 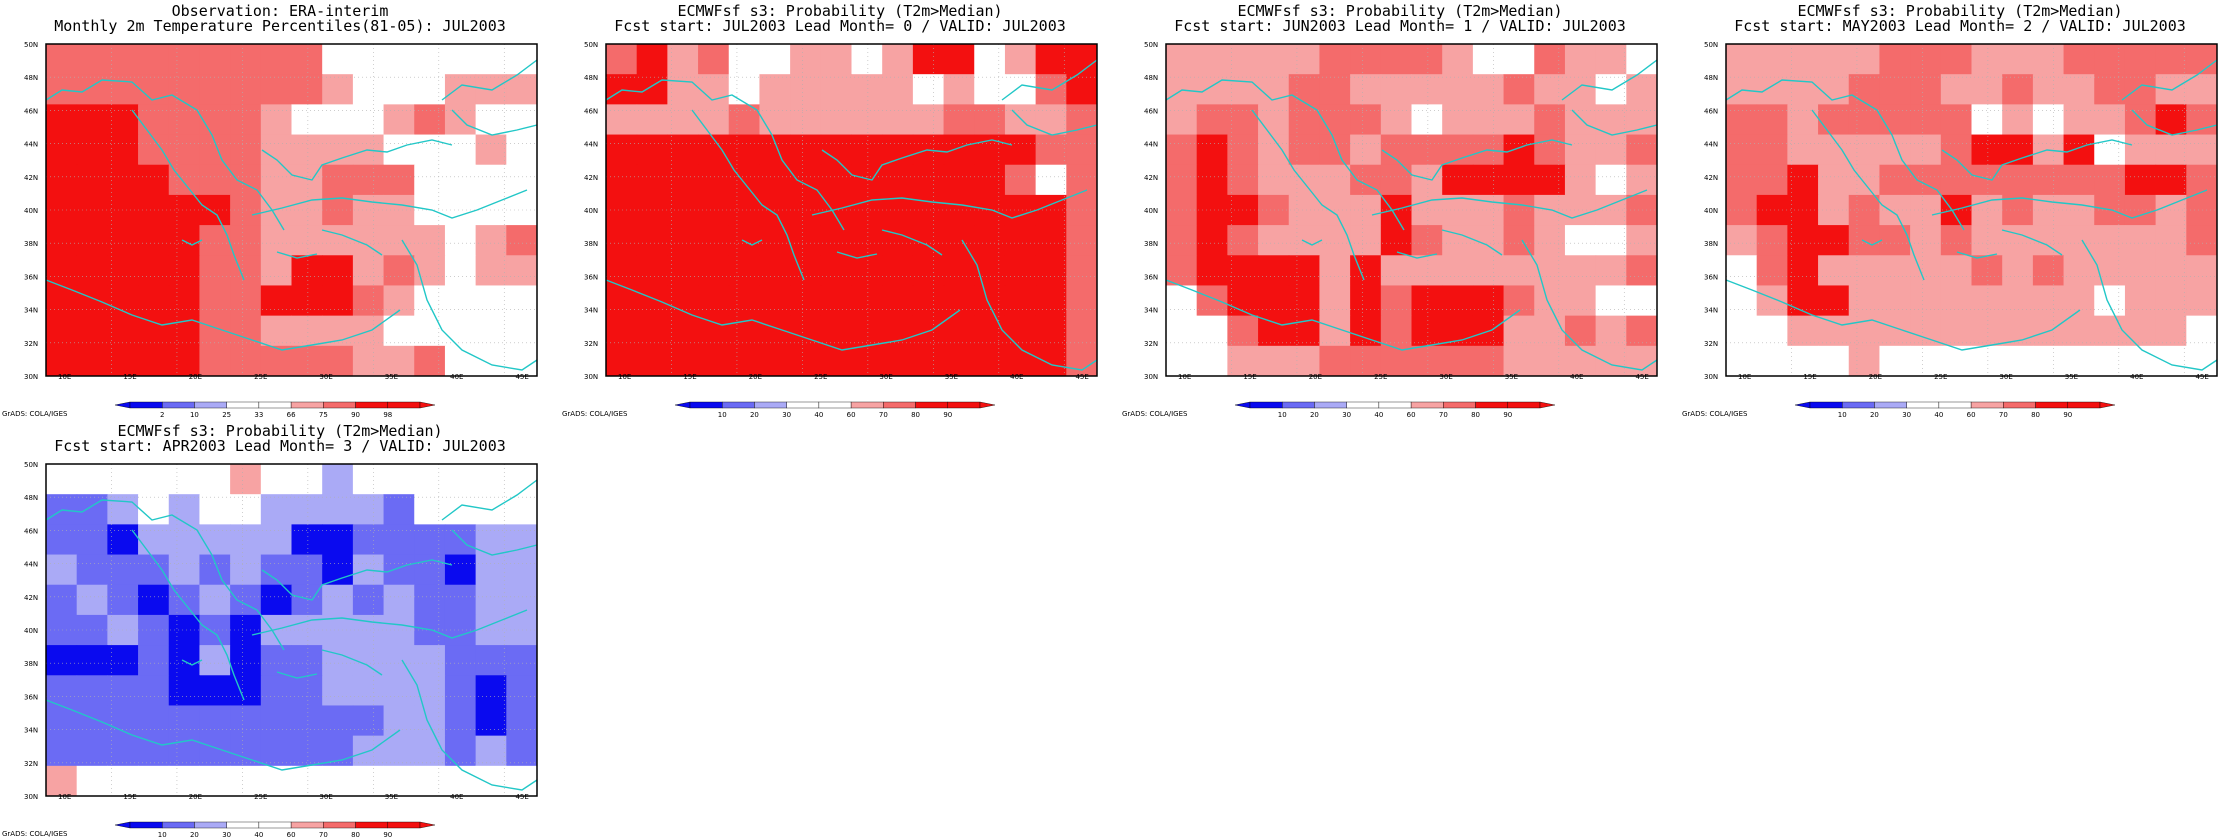 I want to click on lon-label: 25E, so click(x=1940, y=376).